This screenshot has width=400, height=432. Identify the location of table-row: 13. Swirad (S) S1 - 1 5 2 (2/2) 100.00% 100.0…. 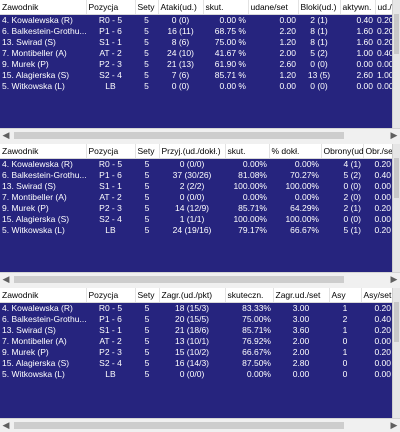
(196, 186).